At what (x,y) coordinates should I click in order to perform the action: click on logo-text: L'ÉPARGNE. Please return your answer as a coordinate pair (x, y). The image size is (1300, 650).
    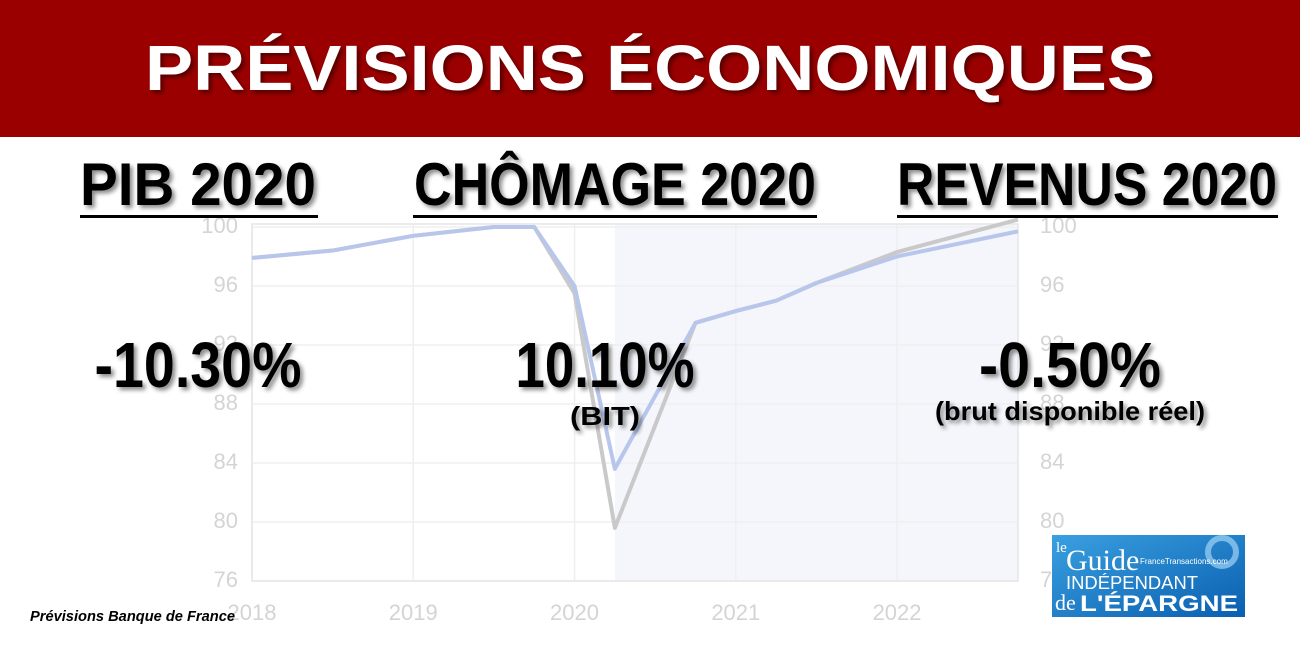
    Looking at the image, I should click on (1159, 603).